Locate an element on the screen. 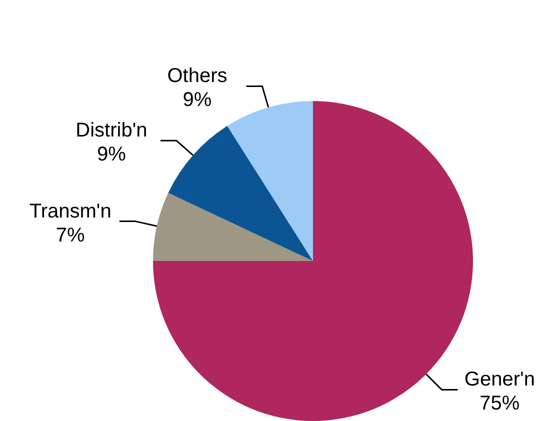 Image resolution: width=539 pixels, height=421 pixels. data-label: 7% is located at coordinates (71, 235).